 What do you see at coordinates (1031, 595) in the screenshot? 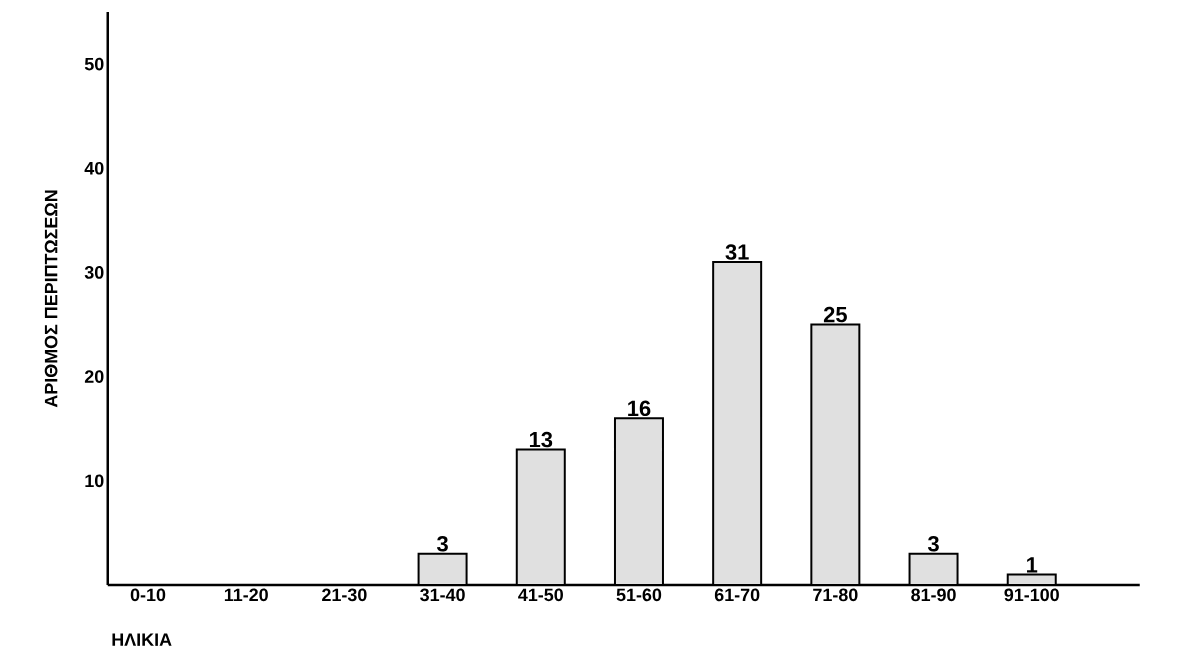
I see `x-tick-label: 91-100` at bounding box center [1031, 595].